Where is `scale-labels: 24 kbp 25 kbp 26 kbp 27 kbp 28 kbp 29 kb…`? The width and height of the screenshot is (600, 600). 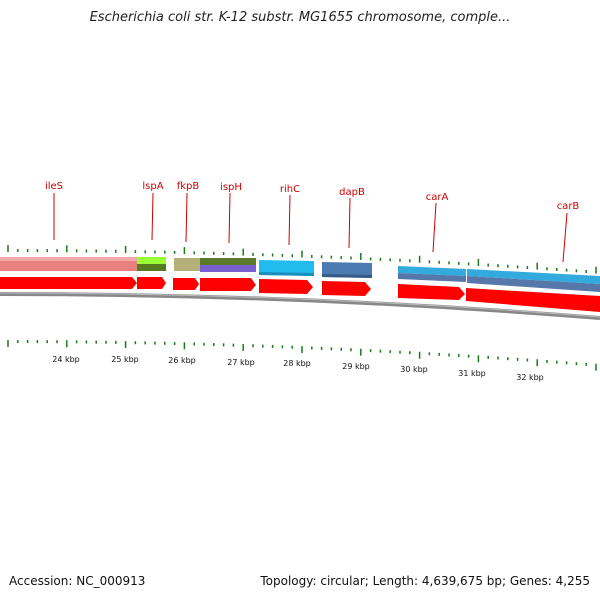
scale-labels: 24 kbp 25 kbp 26 kbp 27 kbp 28 kbp 29 kb… is located at coordinates (298, 368).